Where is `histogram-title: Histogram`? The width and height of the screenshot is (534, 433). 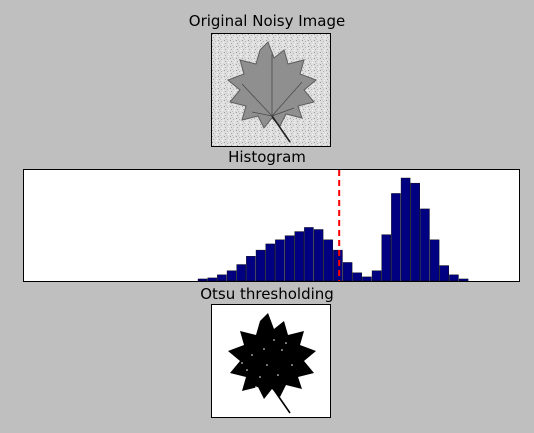
histogram-title: Histogram is located at coordinates (267, 157).